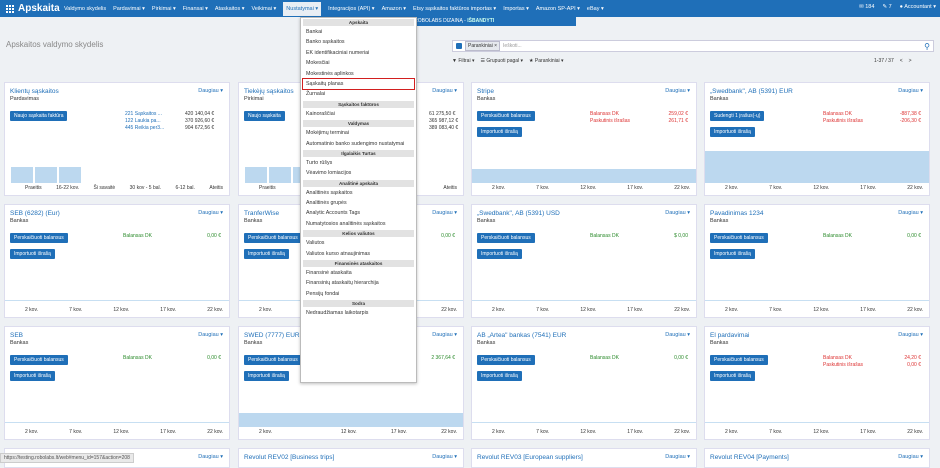 This screenshot has width=940, height=468. I want to click on summary-row: 61 275,50 €, so click(423, 114).